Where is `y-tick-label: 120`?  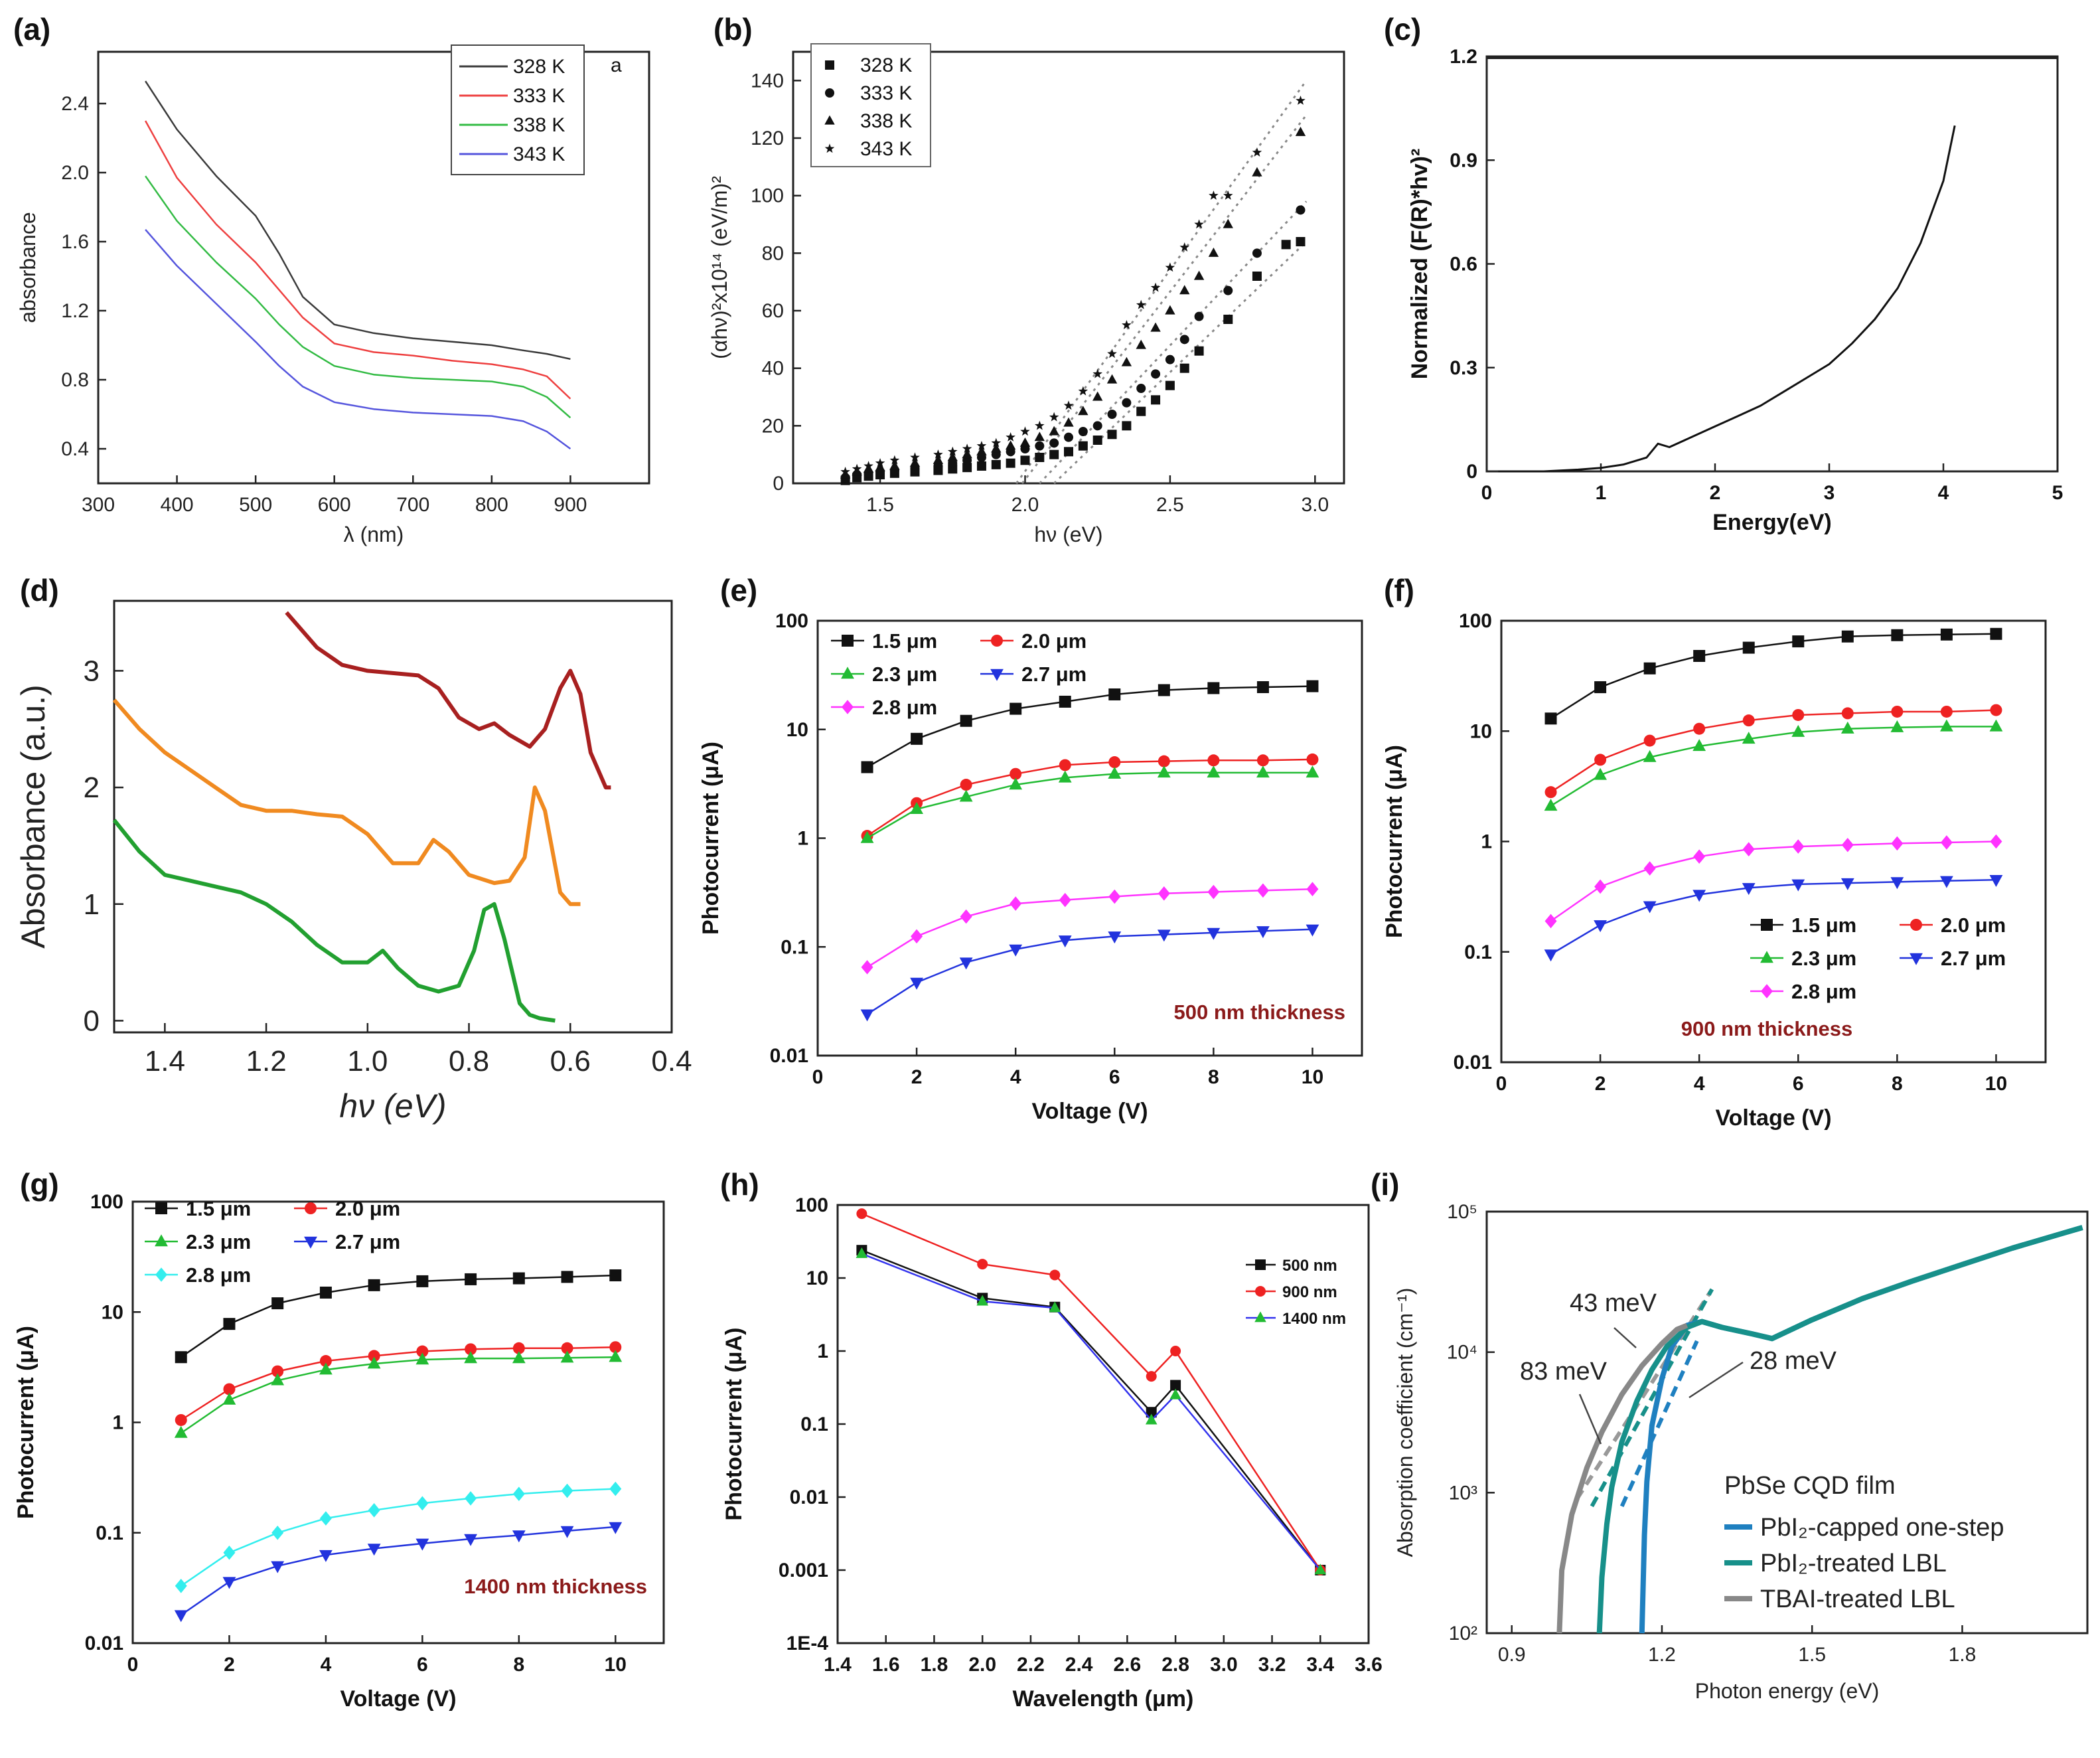
y-tick-label: 120 is located at coordinates (767, 138).